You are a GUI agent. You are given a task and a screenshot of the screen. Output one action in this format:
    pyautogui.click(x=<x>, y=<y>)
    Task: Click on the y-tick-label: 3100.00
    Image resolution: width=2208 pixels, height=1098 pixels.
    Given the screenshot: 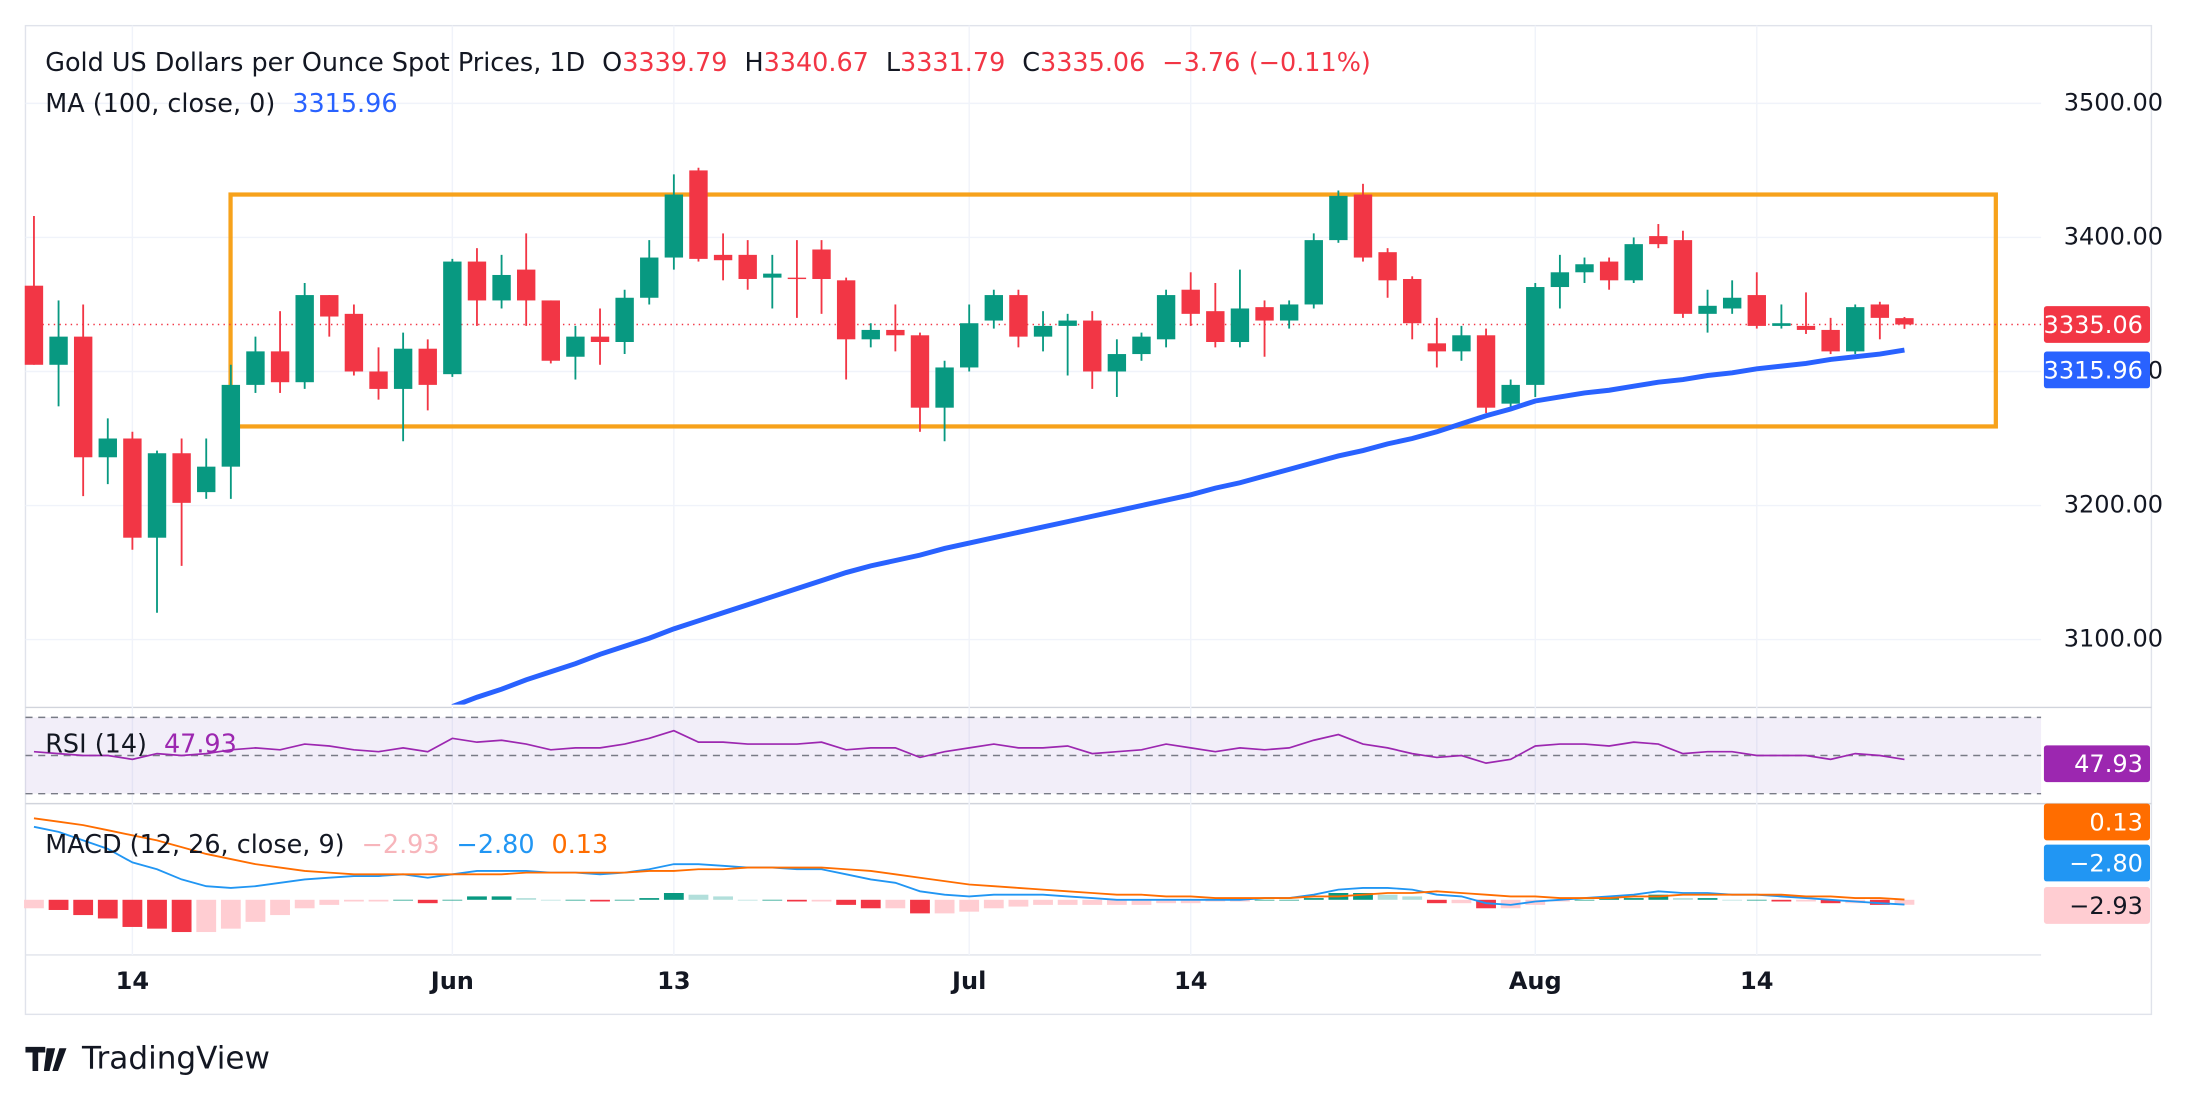 What is the action you would take?
    pyautogui.click(x=2113, y=639)
    